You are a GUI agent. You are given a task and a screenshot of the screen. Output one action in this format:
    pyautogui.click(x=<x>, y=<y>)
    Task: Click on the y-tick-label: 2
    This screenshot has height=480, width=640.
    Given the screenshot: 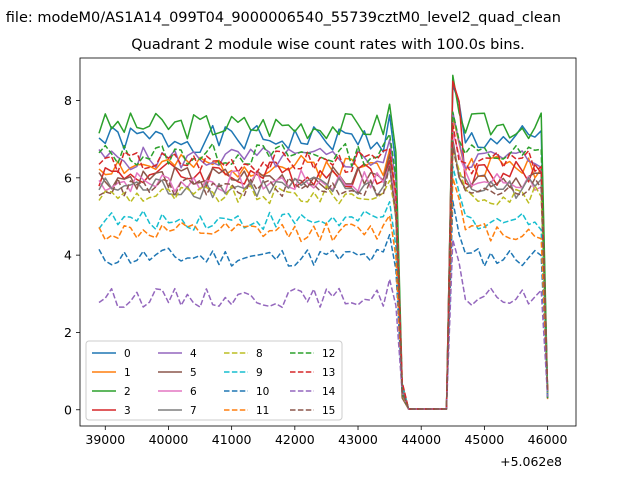 What is the action you would take?
    pyautogui.click(x=68, y=332)
    